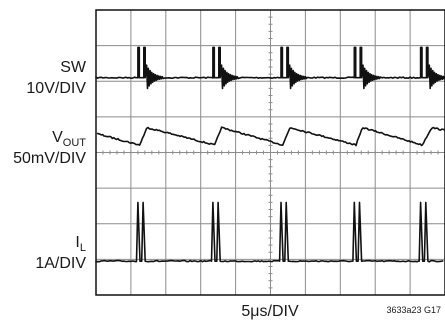 This screenshot has height=325, width=445. Describe the element at coordinates (77, 242) in the screenshot. I see `il-name-main: I` at that location.